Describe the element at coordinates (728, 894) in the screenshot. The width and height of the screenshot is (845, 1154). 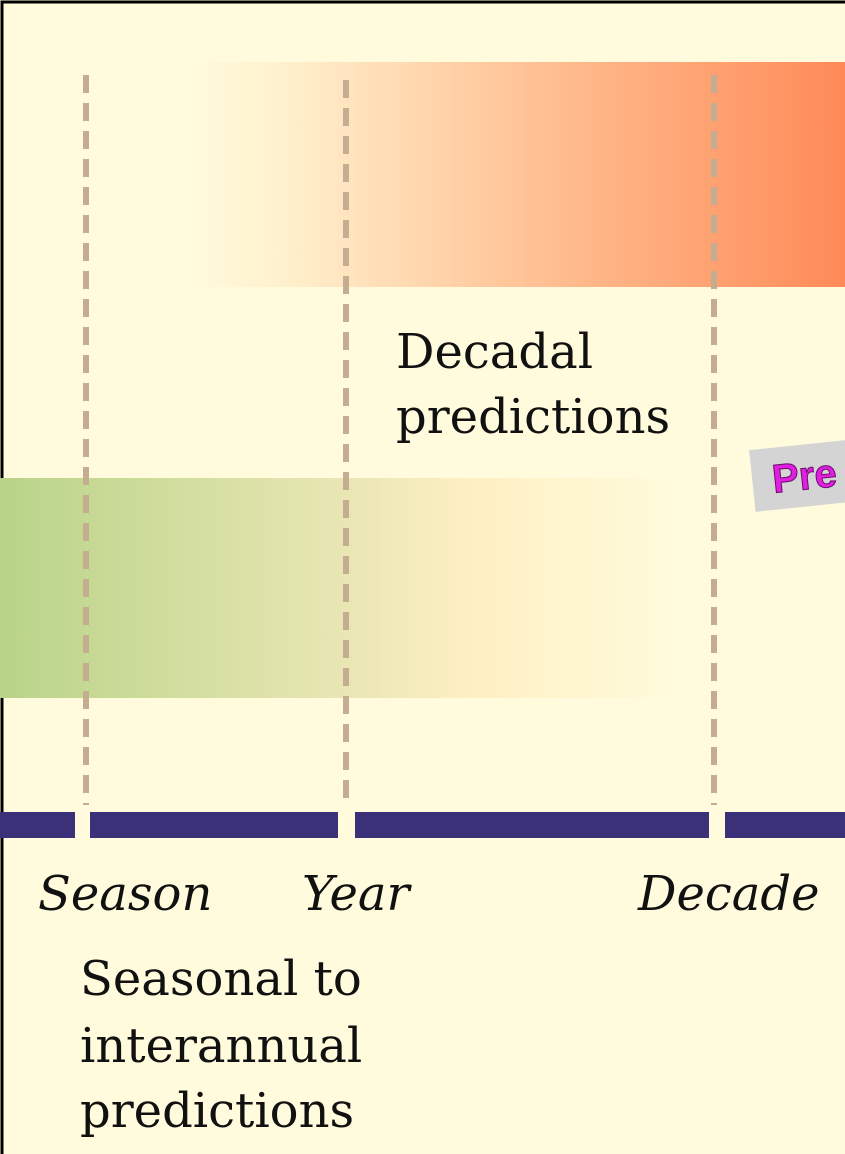
I see `timeline-label: Decade` at that location.